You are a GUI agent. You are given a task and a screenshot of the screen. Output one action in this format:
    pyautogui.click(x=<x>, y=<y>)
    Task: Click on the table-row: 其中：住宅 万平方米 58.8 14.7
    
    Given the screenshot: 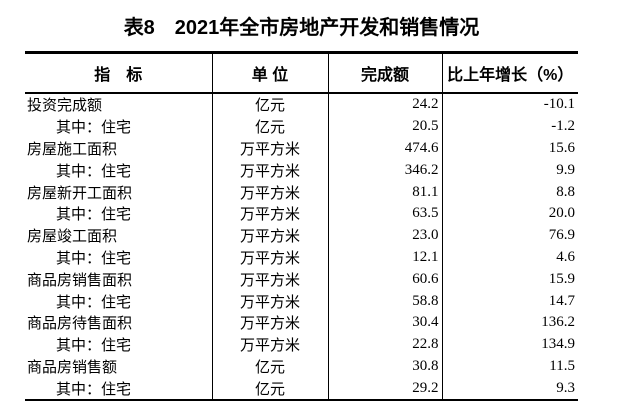 What is the action you would take?
    pyautogui.click(x=301, y=301)
    